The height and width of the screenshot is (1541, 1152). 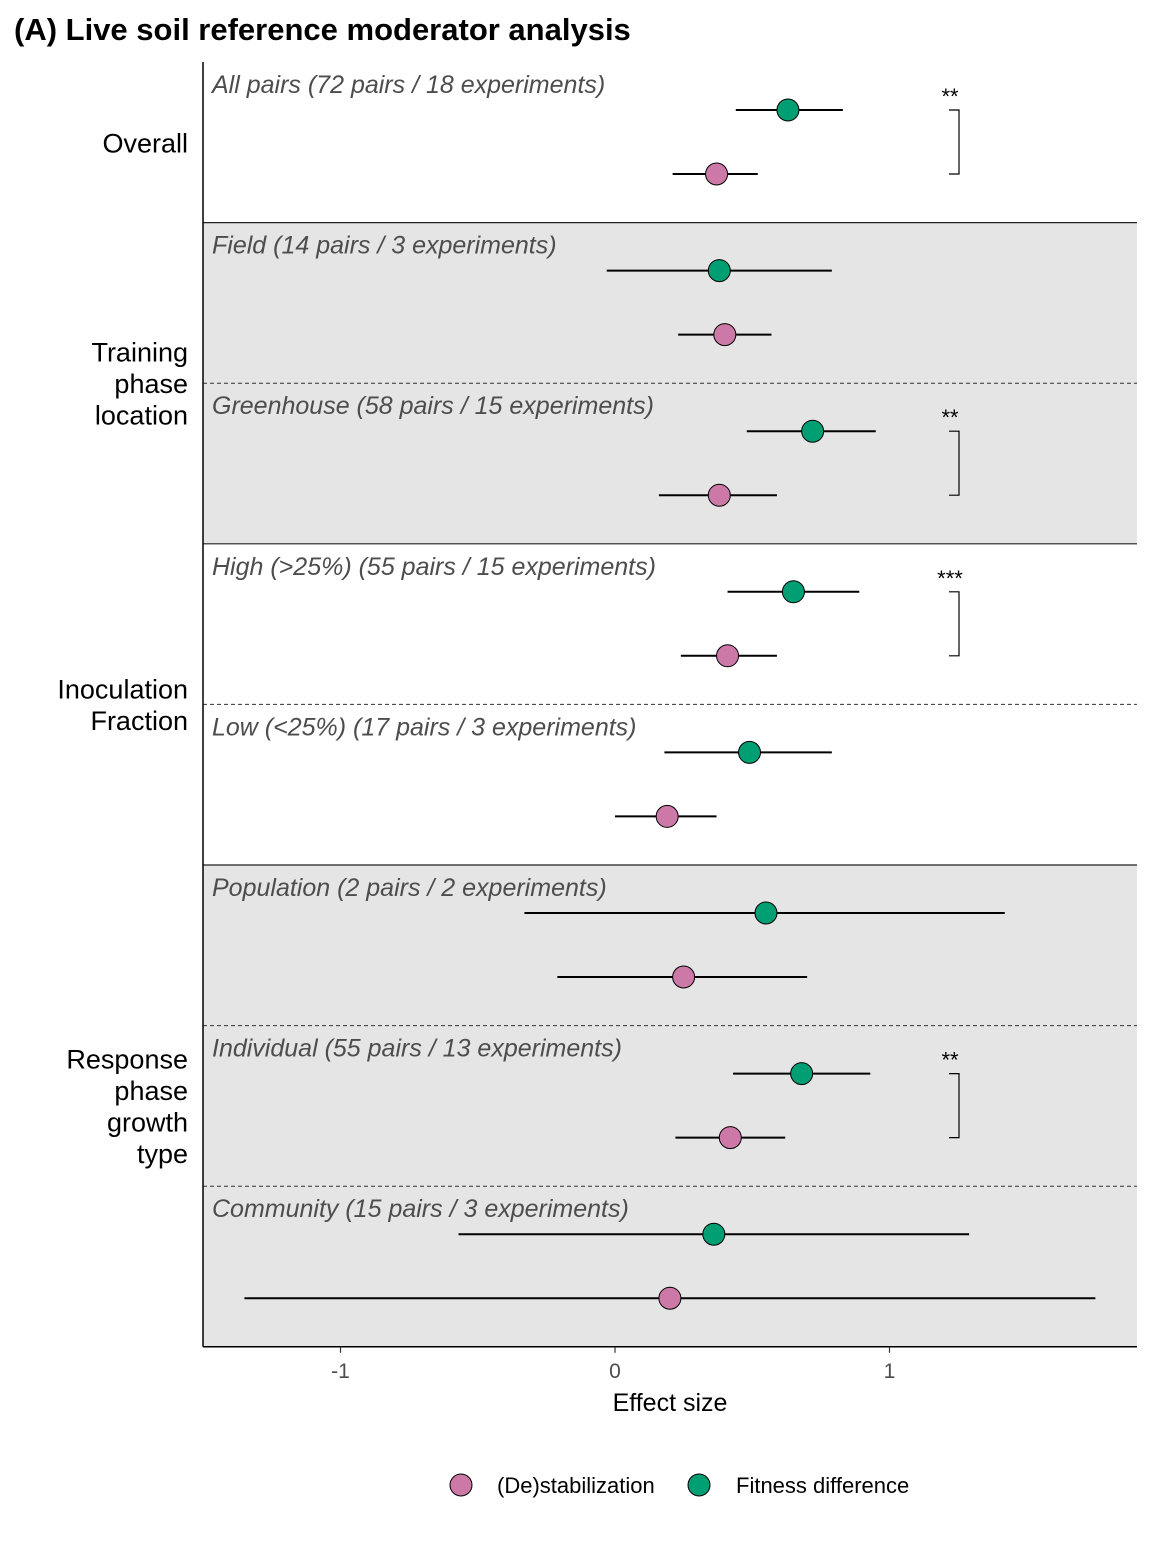 I want to click on group-label-line: location, so click(x=141, y=416).